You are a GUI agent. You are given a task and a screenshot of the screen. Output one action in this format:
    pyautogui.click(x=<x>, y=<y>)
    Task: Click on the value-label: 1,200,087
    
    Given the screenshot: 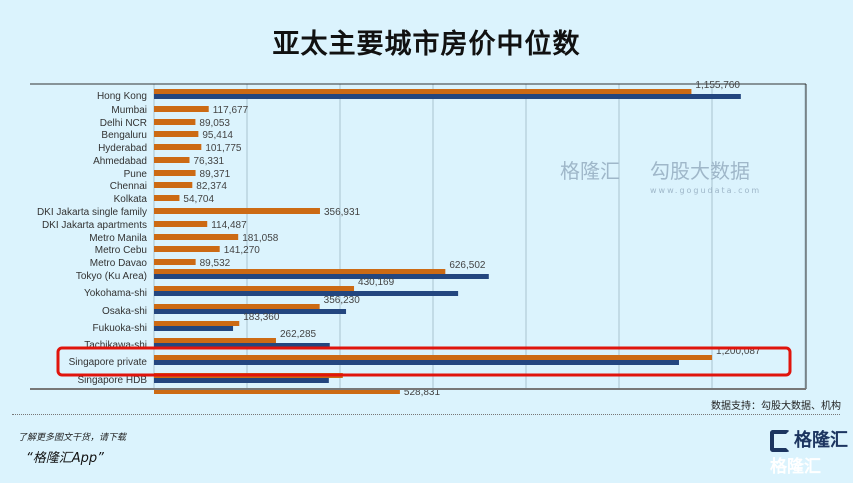 What is the action you would take?
    pyautogui.click(x=738, y=351)
    